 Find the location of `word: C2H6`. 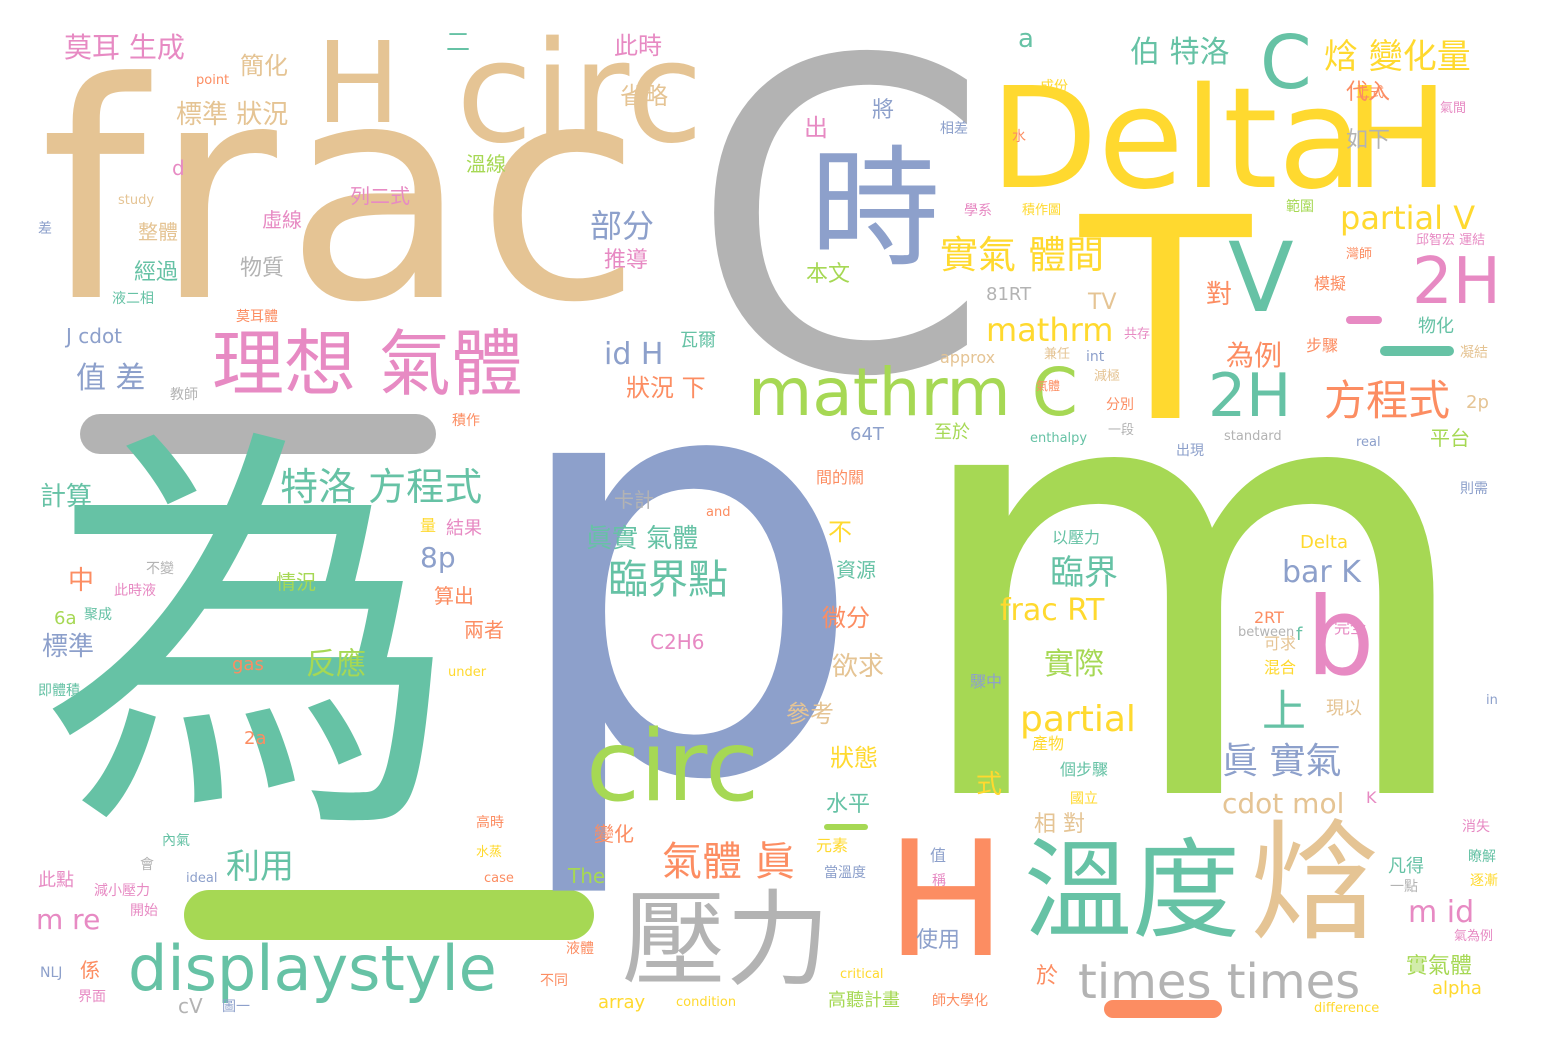

word: C2H6 is located at coordinates (677, 642).